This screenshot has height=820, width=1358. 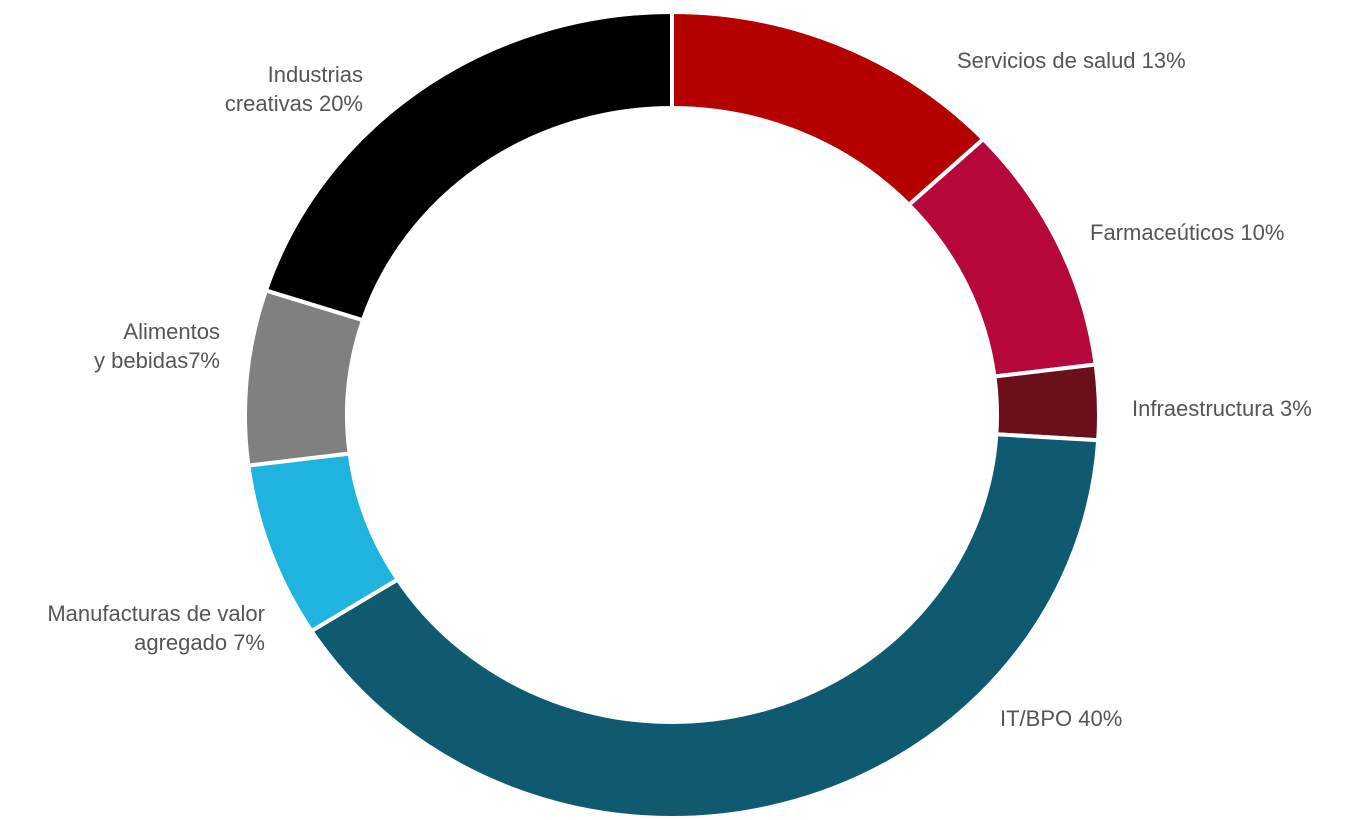 What do you see at coordinates (199, 642) in the screenshot?
I see `slice-label-line: agregado 7%` at bounding box center [199, 642].